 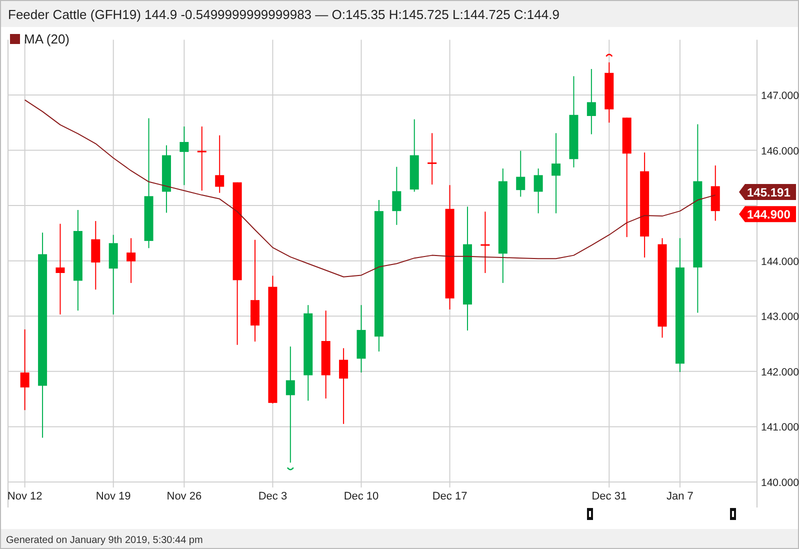 I want to click on x-tick-label: Dec 17, so click(x=450, y=496).